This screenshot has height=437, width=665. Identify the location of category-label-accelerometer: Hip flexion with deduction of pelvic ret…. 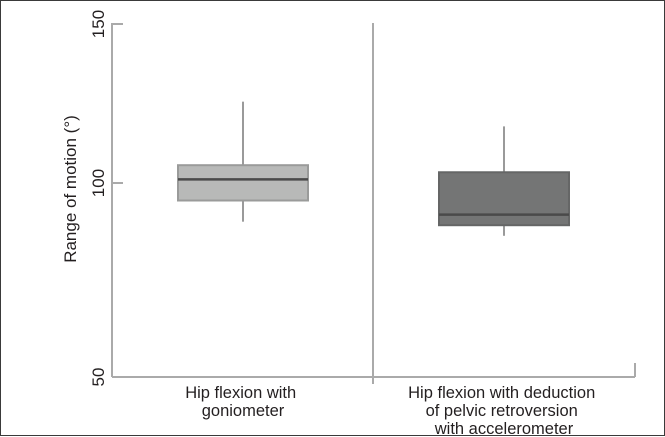
(504, 410).